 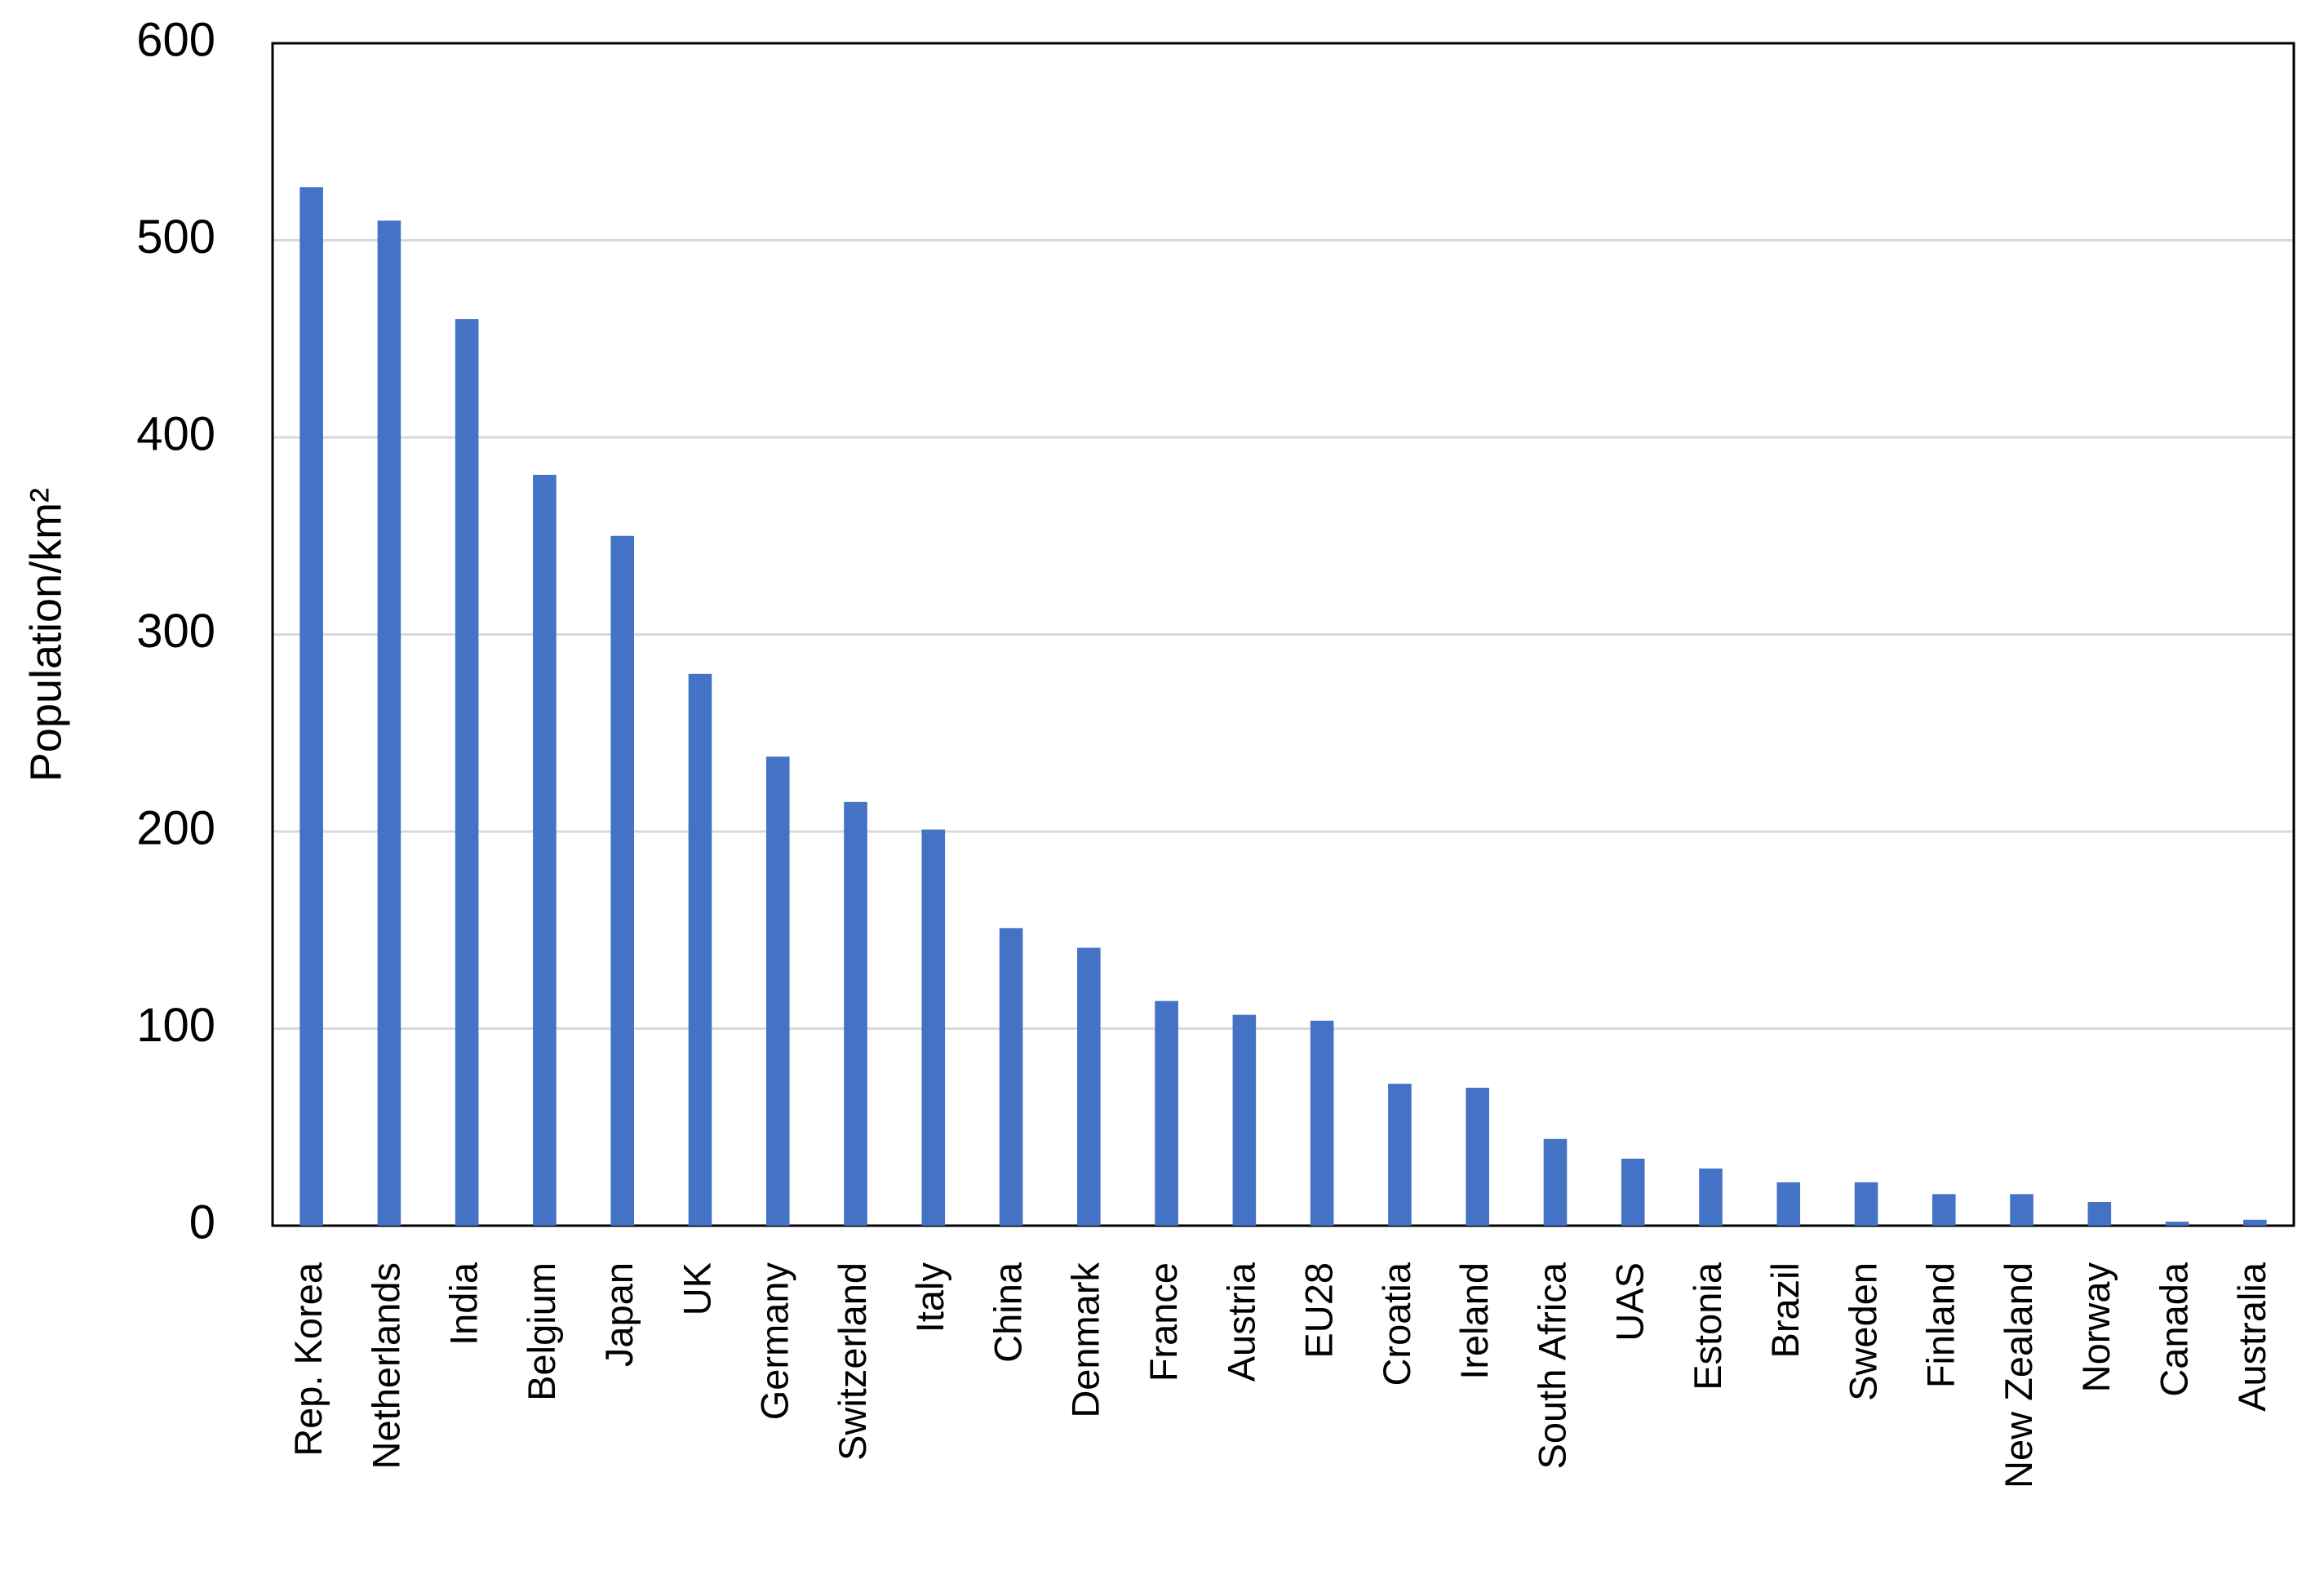 What do you see at coordinates (385, 1366) in the screenshot?
I see `x-tick-label: Netherlands` at bounding box center [385, 1366].